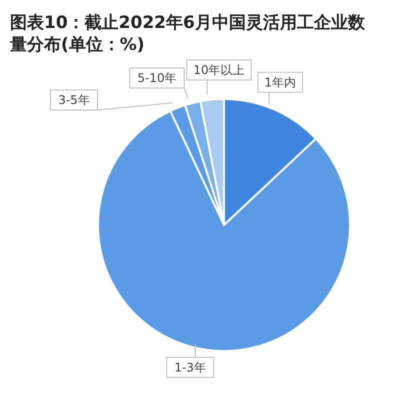  I want to click on slice-label: 1年内, so click(280, 82).